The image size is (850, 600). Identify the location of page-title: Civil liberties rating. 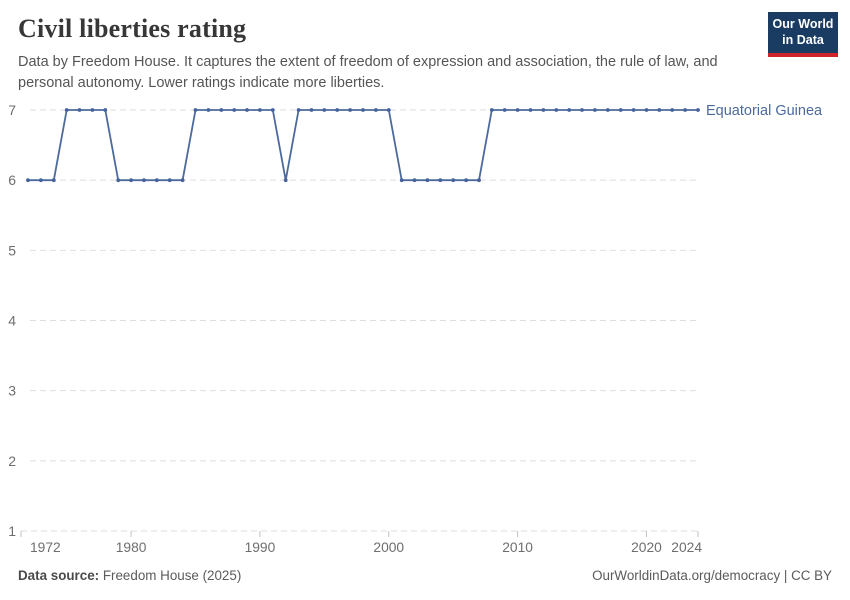
(132, 28).